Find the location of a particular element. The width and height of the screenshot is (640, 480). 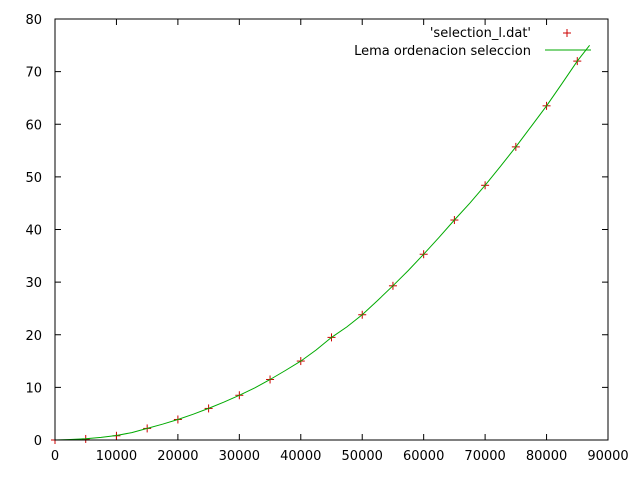

x-tick-label: 60000 is located at coordinates (423, 456).